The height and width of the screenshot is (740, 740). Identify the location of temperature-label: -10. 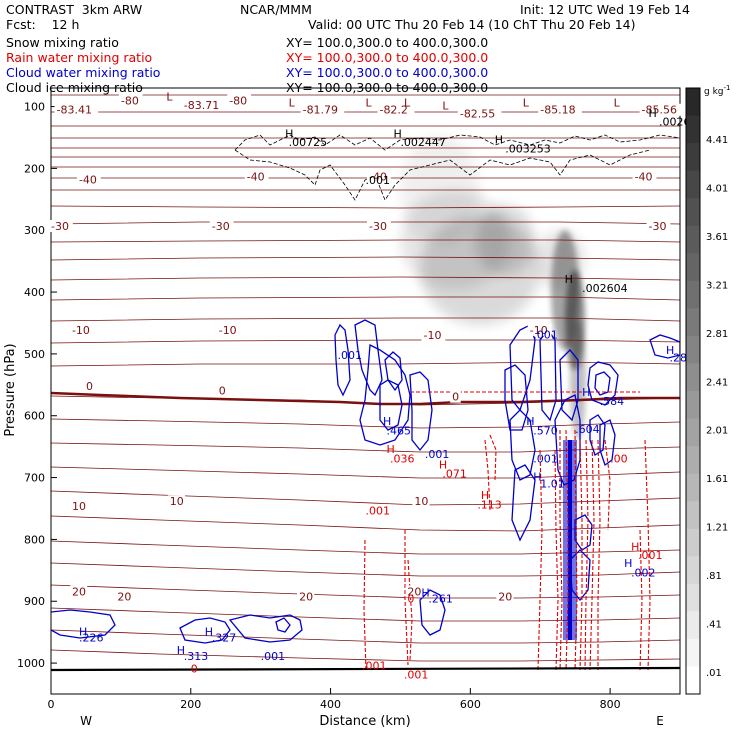
(433, 335).